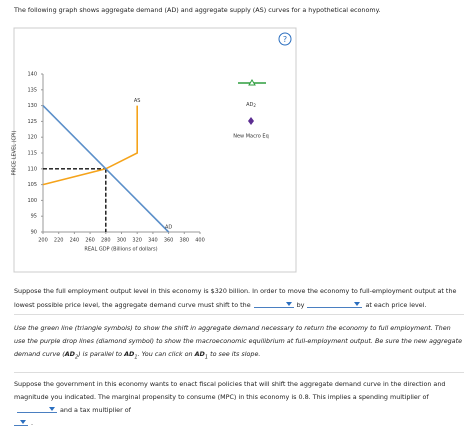  I want to click on x-tick-label: 240, so click(75, 241).